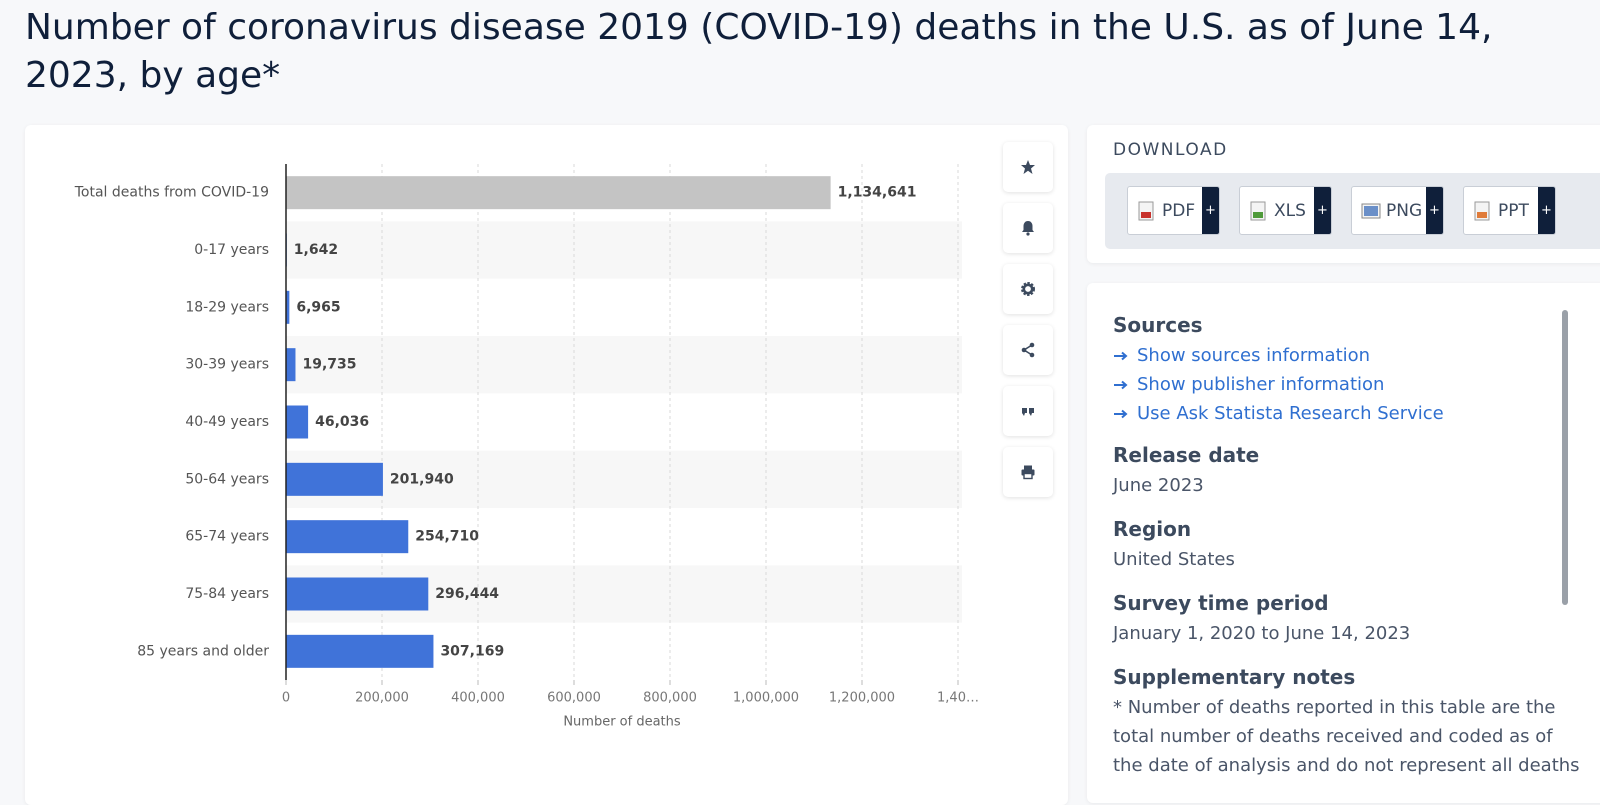 The width and height of the screenshot is (1600, 805). What do you see at coordinates (1259, 211) in the screenshot?
I see `xls-icon` at bounding box center [1259, 211].